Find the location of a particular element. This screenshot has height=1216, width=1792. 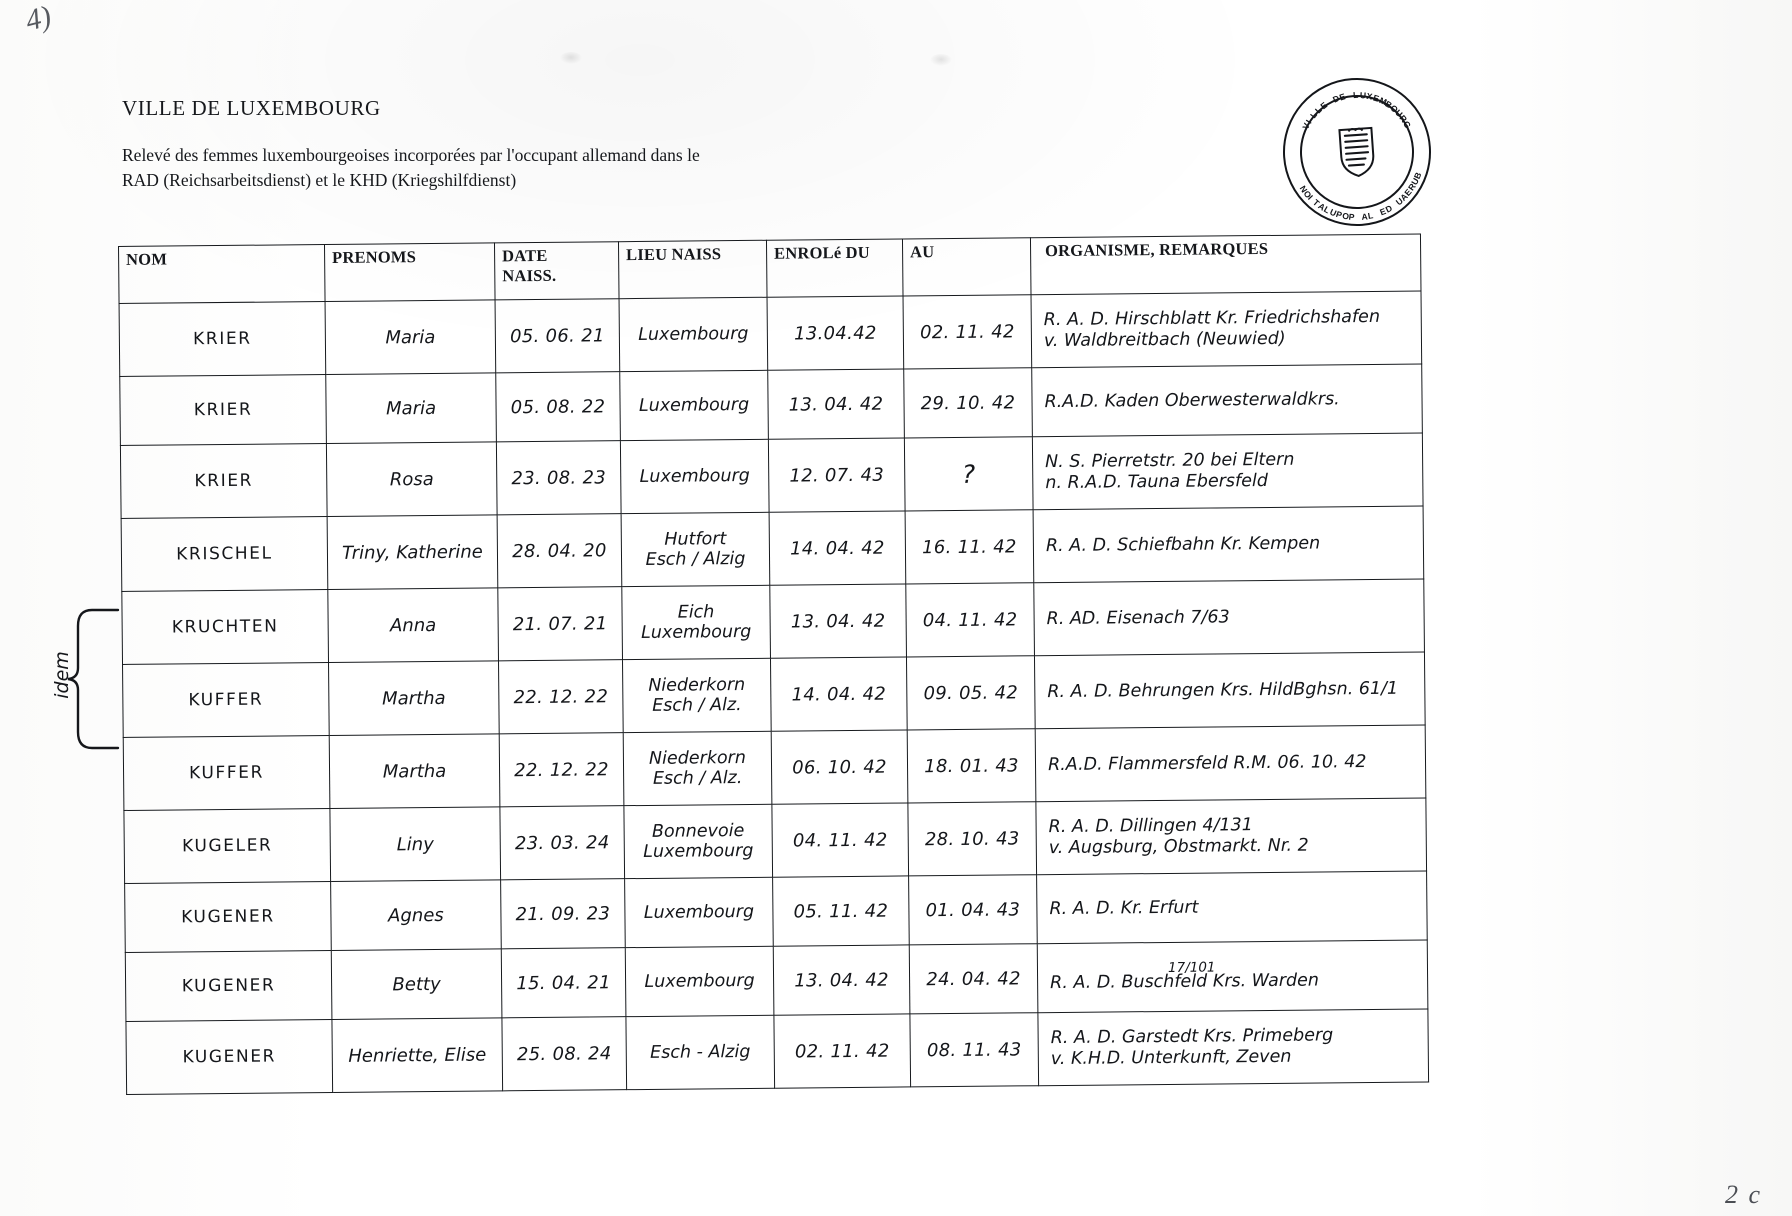

cell-enrole-du: 06. 10. 42 is located at coordinates (839, 767).